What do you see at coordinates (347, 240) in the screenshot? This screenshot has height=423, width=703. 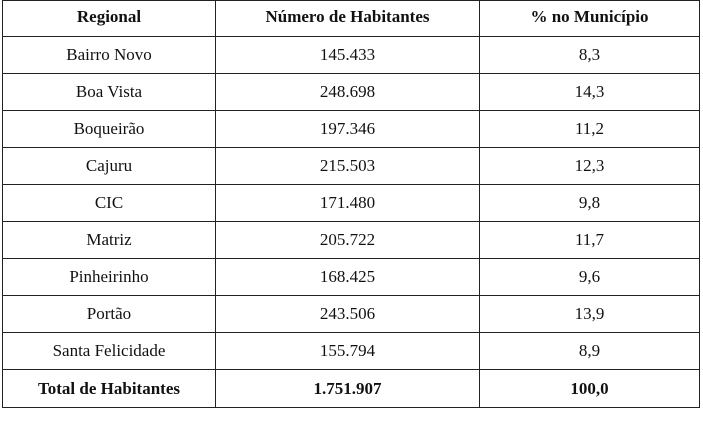 I see `cell-habitantes: 205.722` at bounding box center [347, 240].